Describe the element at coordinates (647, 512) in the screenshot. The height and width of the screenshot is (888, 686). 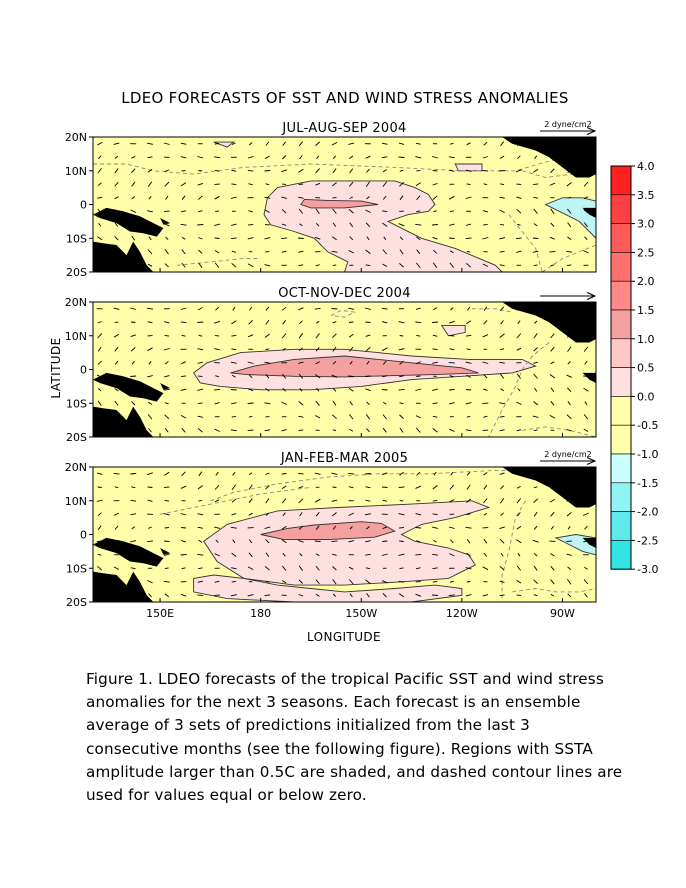
I see `colorbar-label: -2.0` at that location.